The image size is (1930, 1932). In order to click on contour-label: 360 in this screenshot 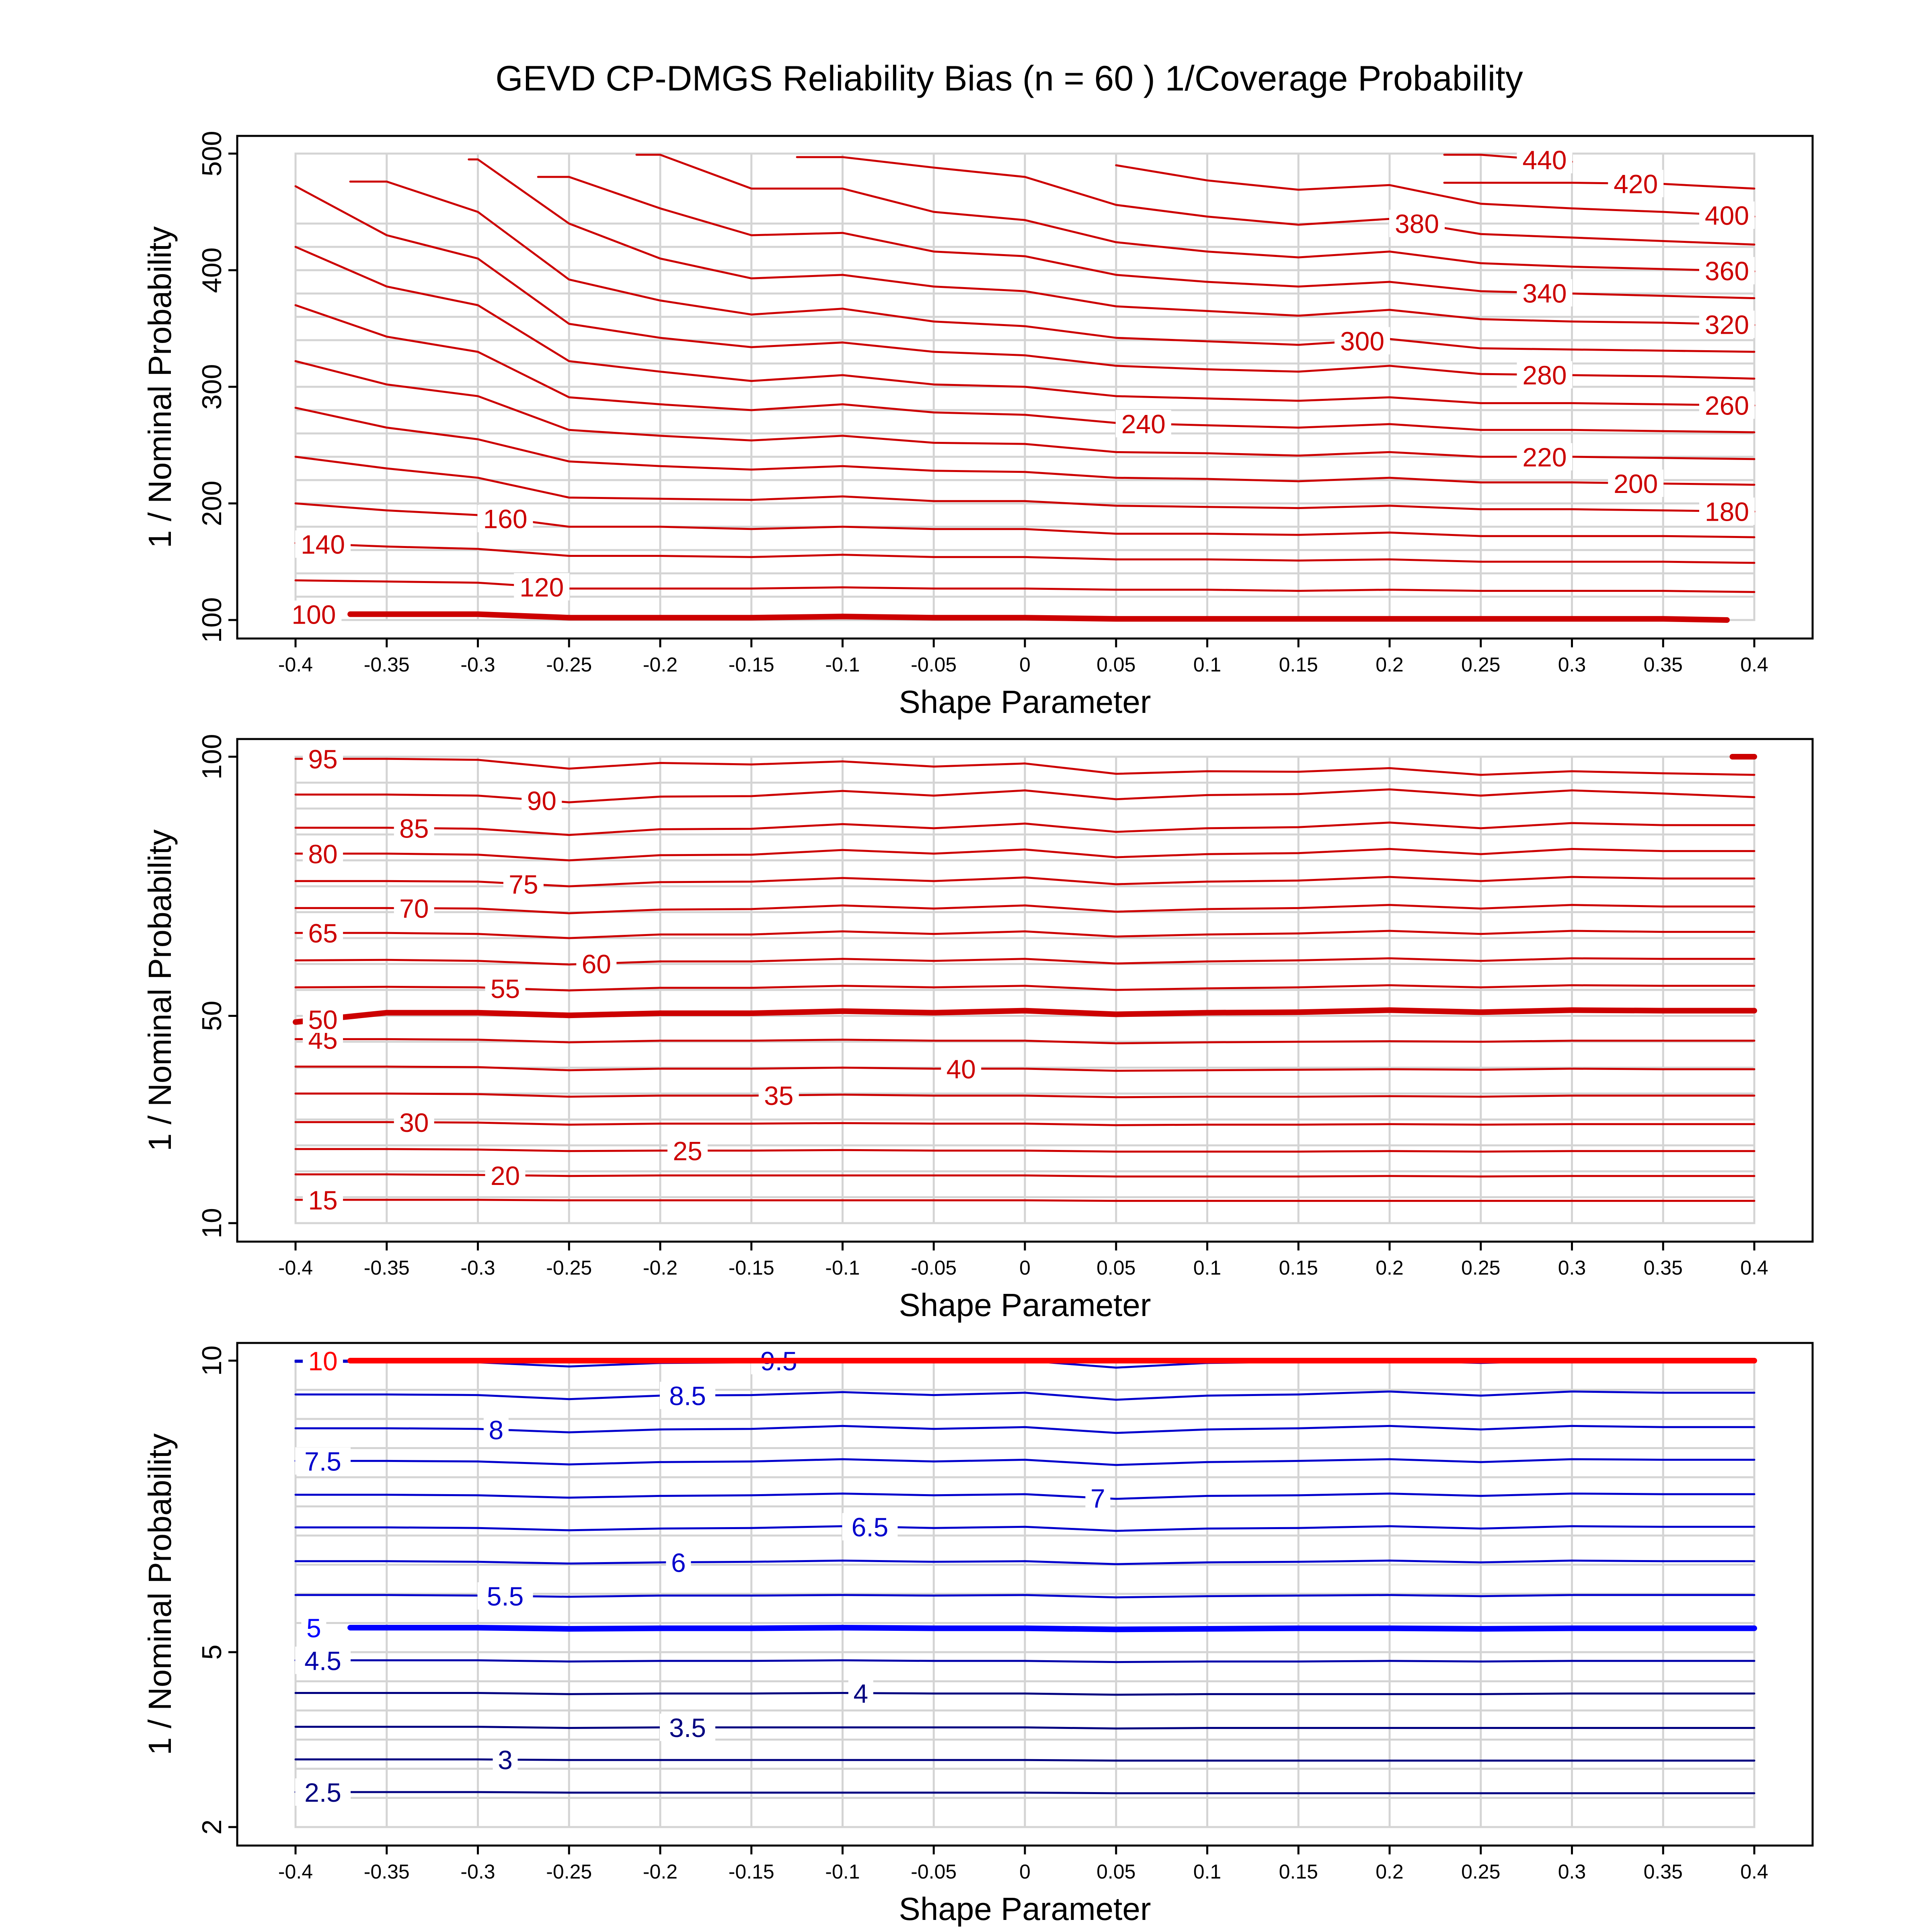, I will do `click(1727, 271)`.